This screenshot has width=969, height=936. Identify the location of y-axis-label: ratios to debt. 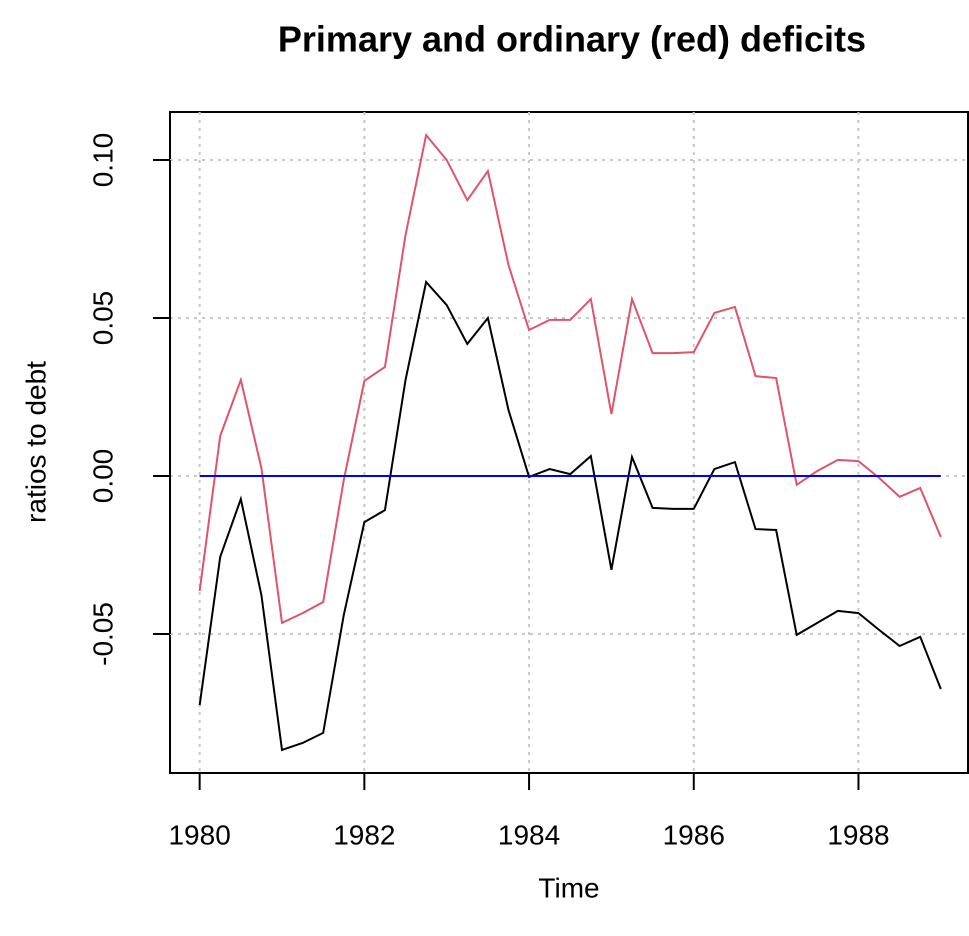
(35, 442).